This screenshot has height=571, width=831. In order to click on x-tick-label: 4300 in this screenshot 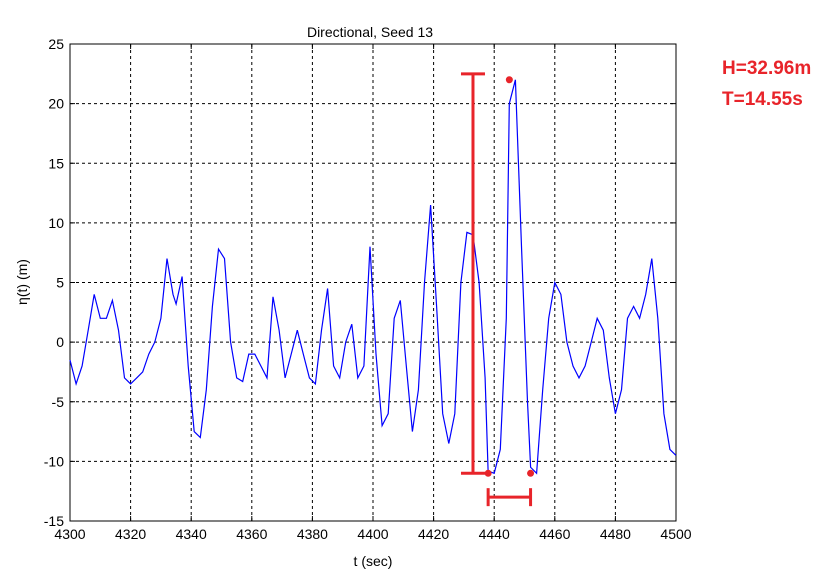, I will do `click(69, 534)`.